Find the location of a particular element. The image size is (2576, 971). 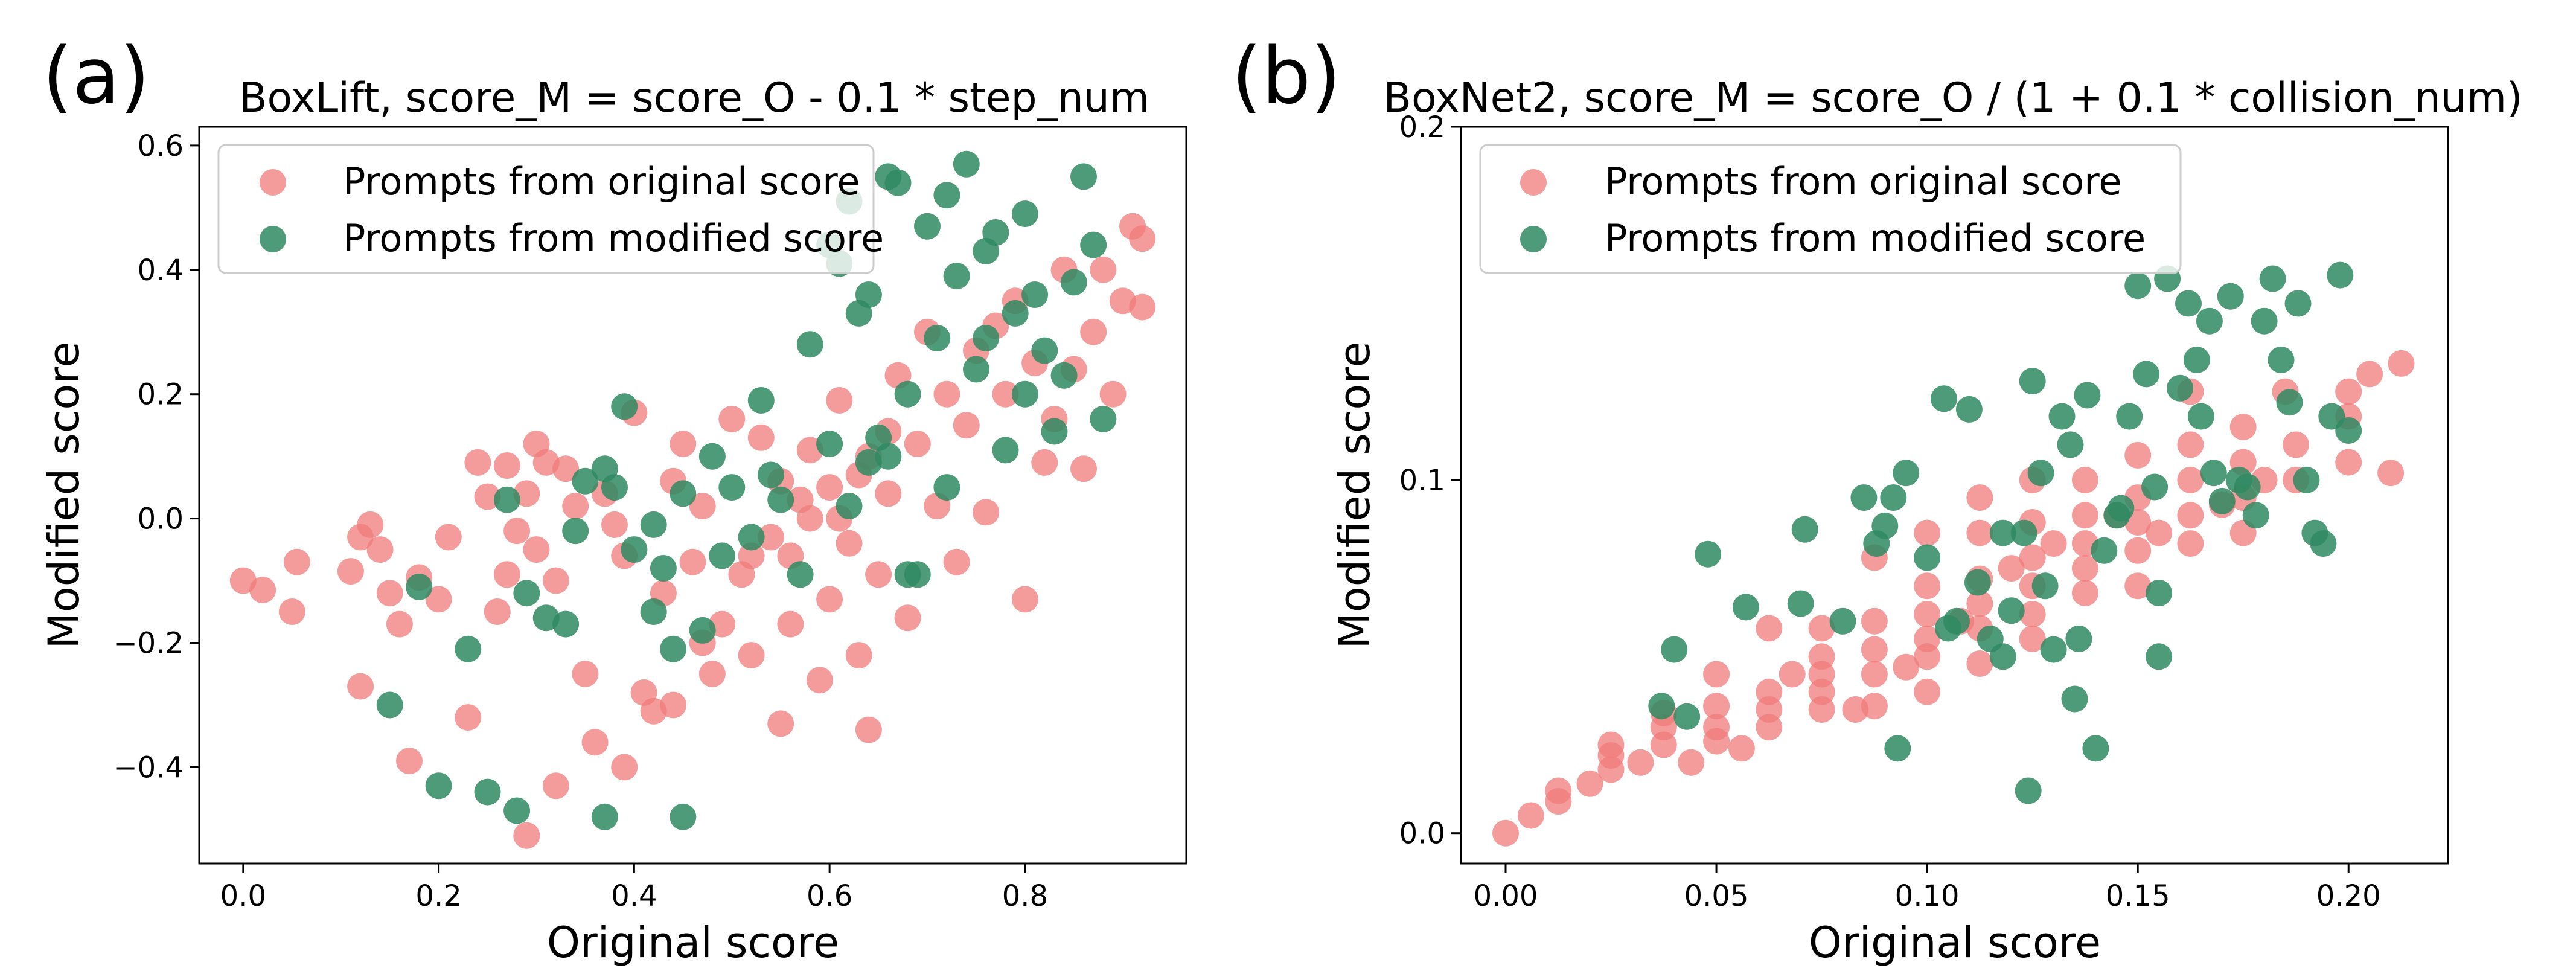

panel-a-legend-modified: Prompts from modified score is located at coordinates (613, 238).